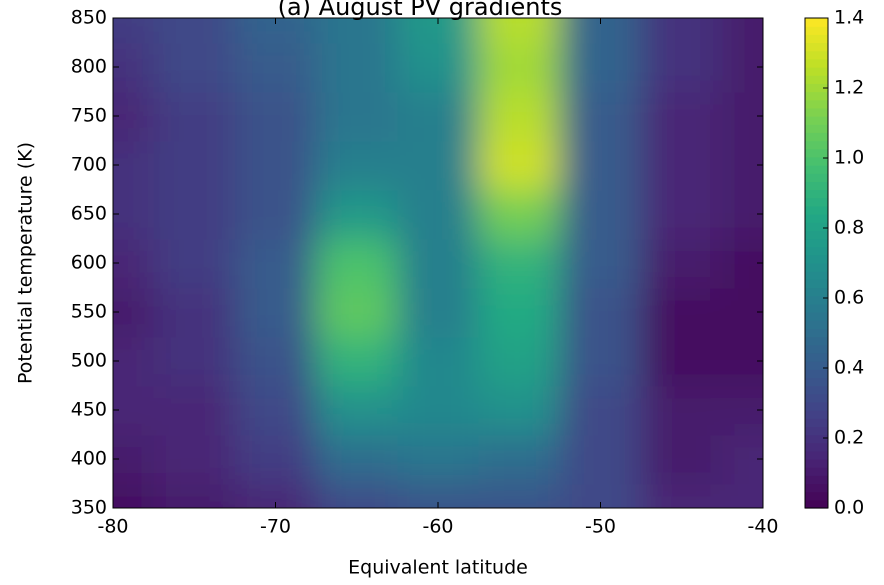 The width and height of the screenshot is (884, 585). What do you see at coordinates (849, 228) in the screenshot?
I see `colorbar-tick-label: 0.8` at bounding box center [849, 228].